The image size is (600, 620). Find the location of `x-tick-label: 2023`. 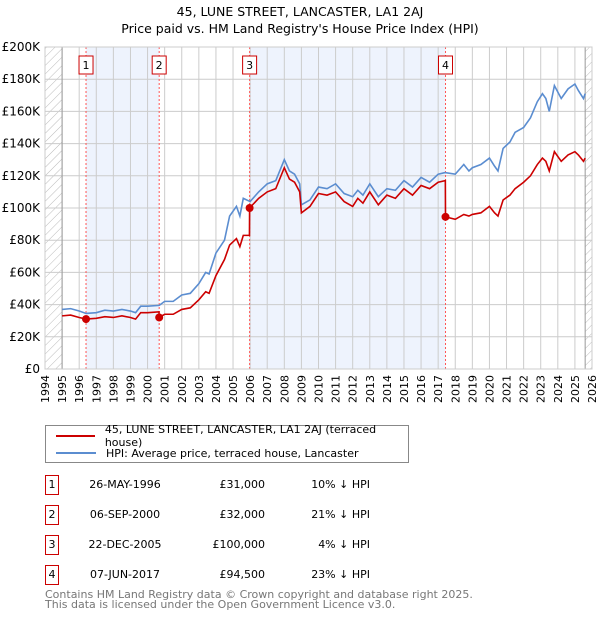

x-tick-label: 2023 is located at coordinates (541, 389).